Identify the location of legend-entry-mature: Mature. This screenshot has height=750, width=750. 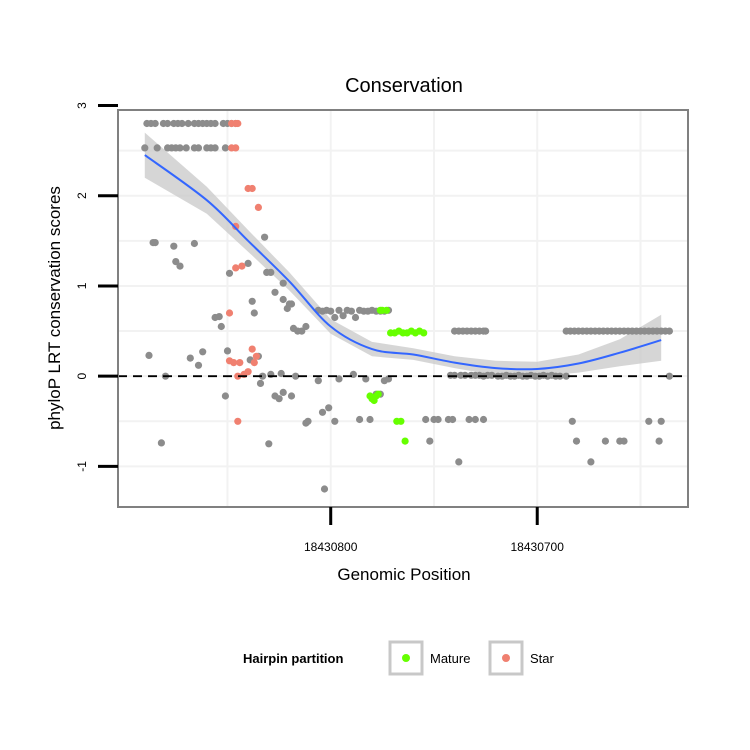
(429, 658).